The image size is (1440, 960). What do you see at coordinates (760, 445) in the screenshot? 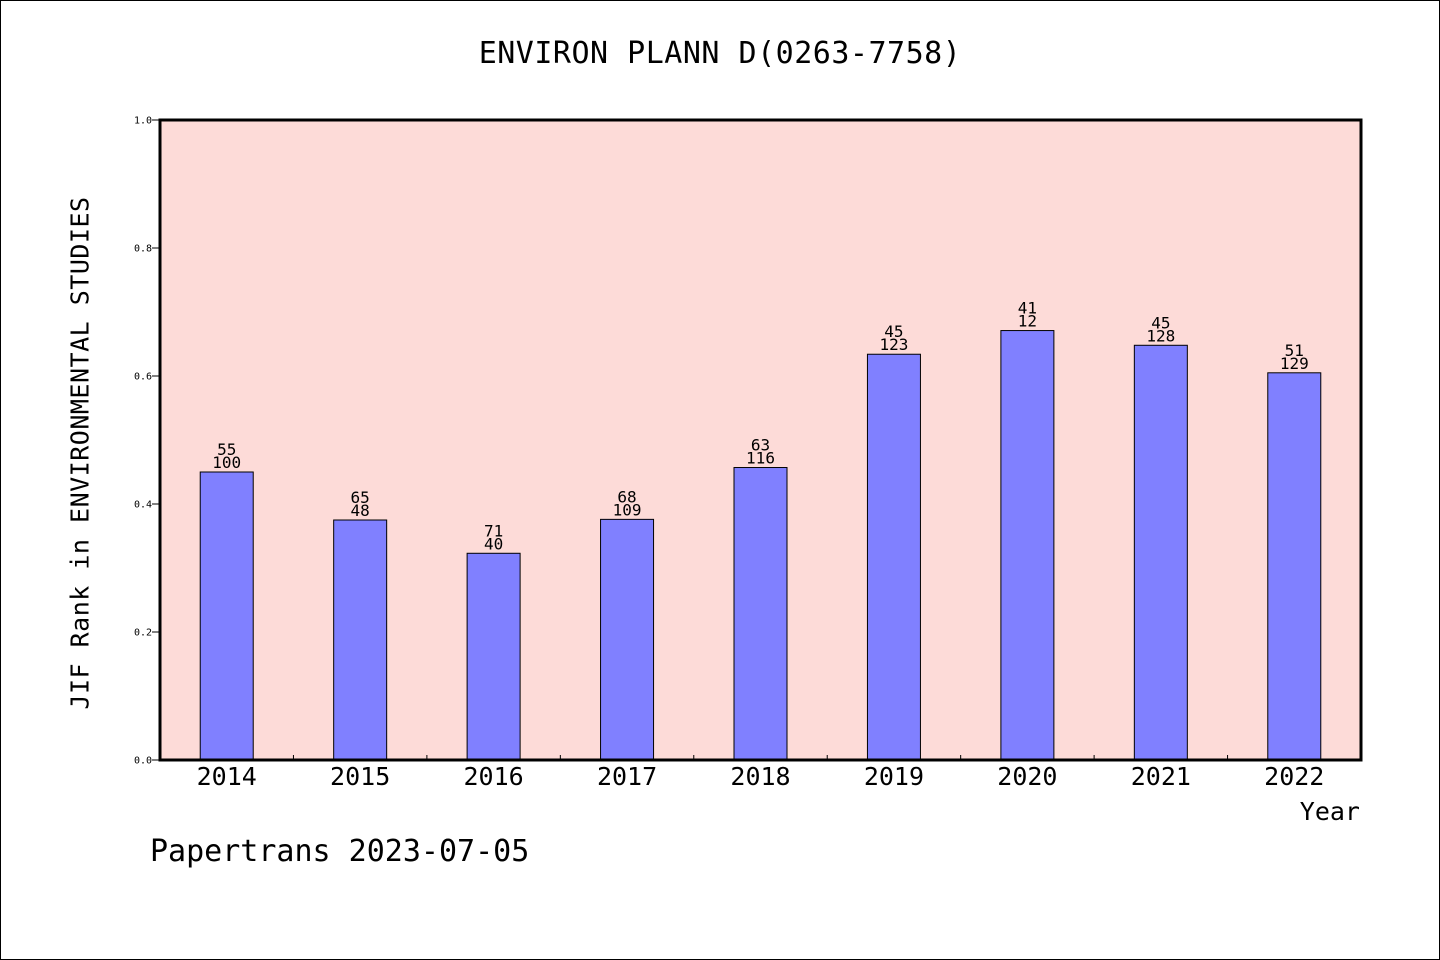
I see `bar-label-top: 63` at bounding box center [760, 445].